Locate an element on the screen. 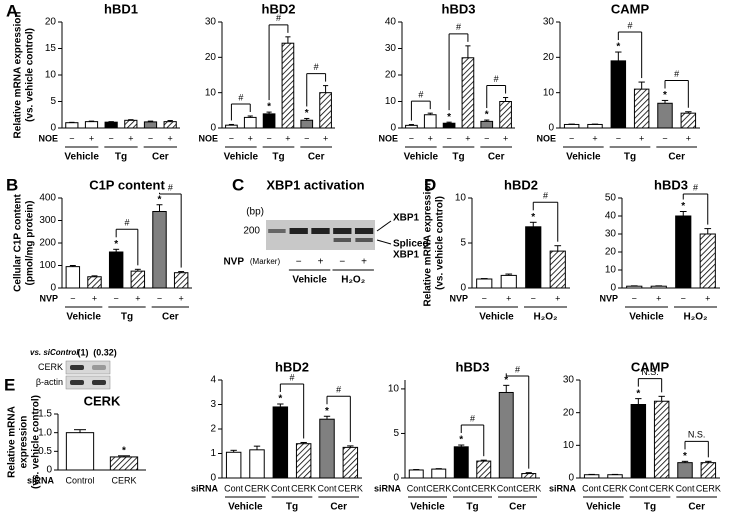 The width and height of the screenshot is (740, 522). lane-label: + is located at coordinates (364, 262).